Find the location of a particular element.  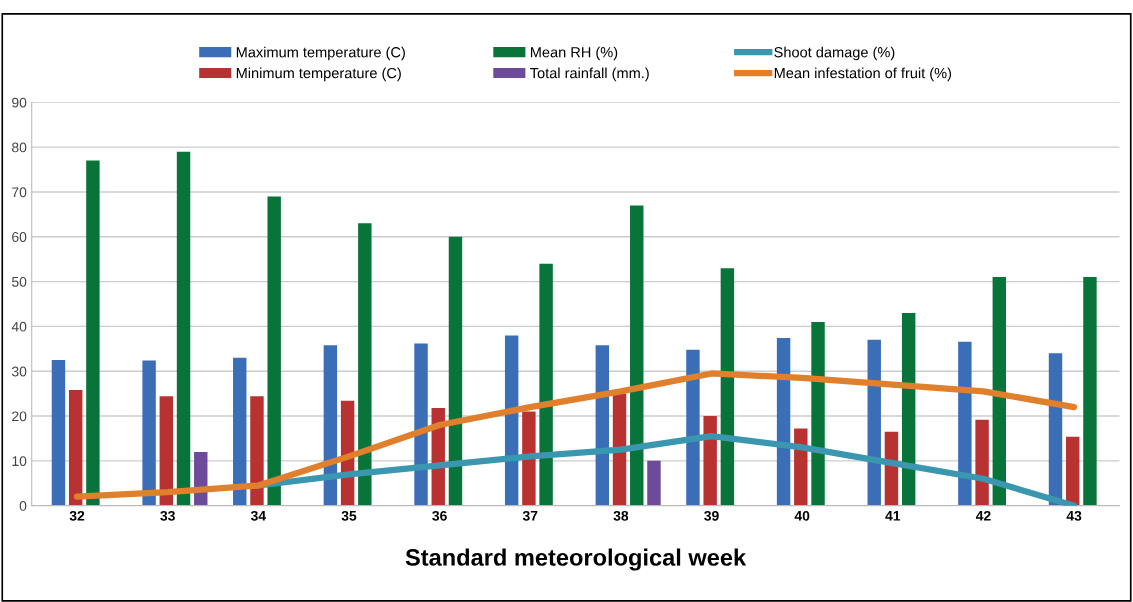

x-tick-label: 36 is located at coordinates (439, 515).